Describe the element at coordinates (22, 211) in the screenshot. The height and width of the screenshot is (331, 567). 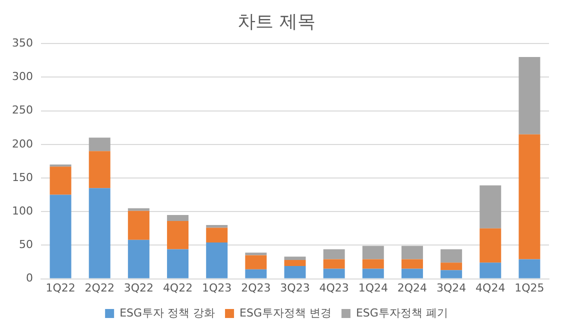
I see `y-tick-label: 100` at that location.